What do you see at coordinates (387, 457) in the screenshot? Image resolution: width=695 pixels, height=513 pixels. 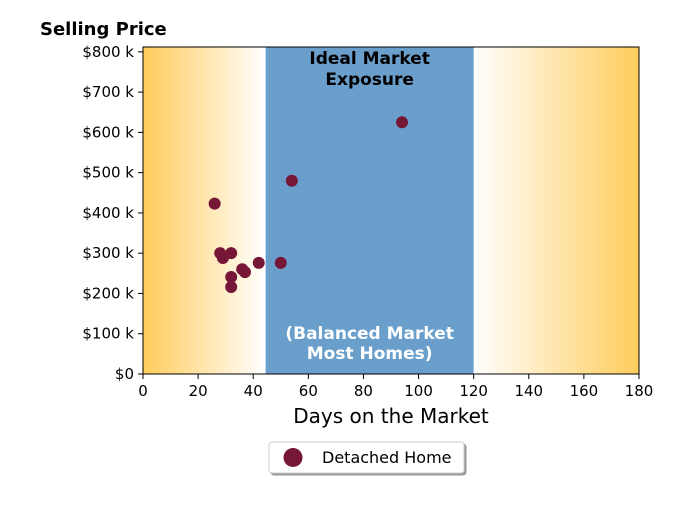 I see `legend-label: Detached Home` at bounding box center [387, 457].